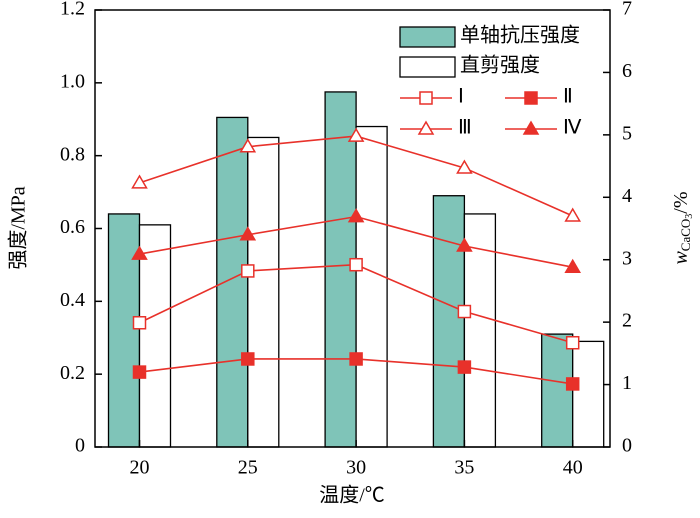 The image size is (700, 518). What do you see at coordinates (72, 373) in the screenshot?
I see `y-tick-label: 0.2` at bounding box center [72, 373].